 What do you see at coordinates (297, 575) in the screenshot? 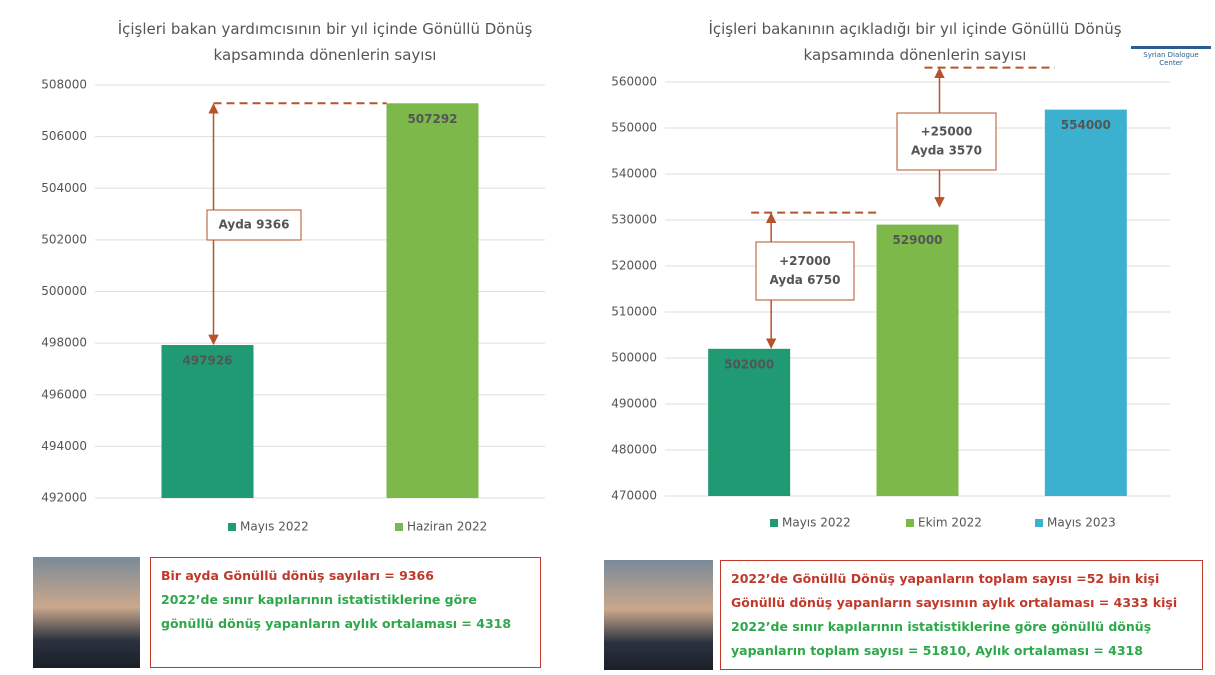
I see `note-line: Bir ayda Gönüllü dönüş sayıları = 9366` at bounding box center [297, 575].